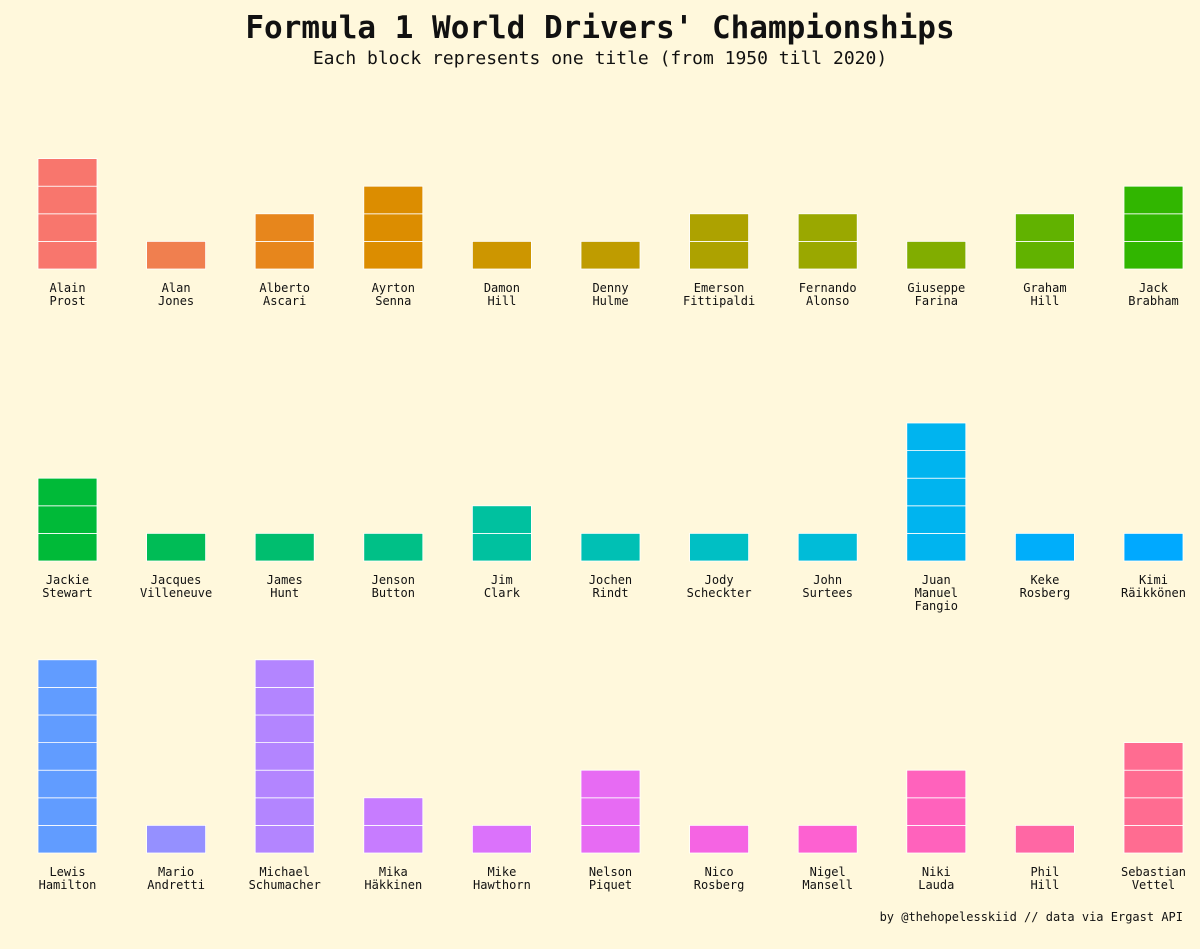 The width and height of the screenshot is (1200, 949). I want to click on driver-mika-hakkinen: Mika Häkkinen, so click(393, 844).